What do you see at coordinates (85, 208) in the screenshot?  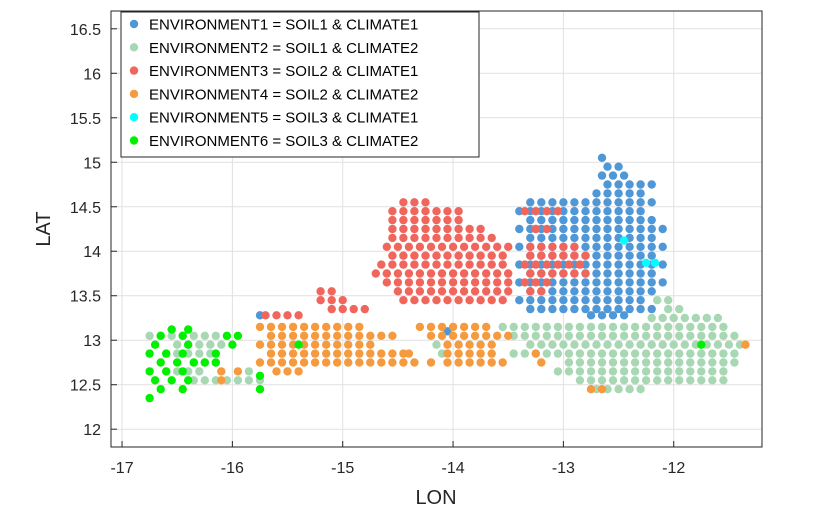 I see `y-tick-label: 14.5` at bounding box center [85, 208].